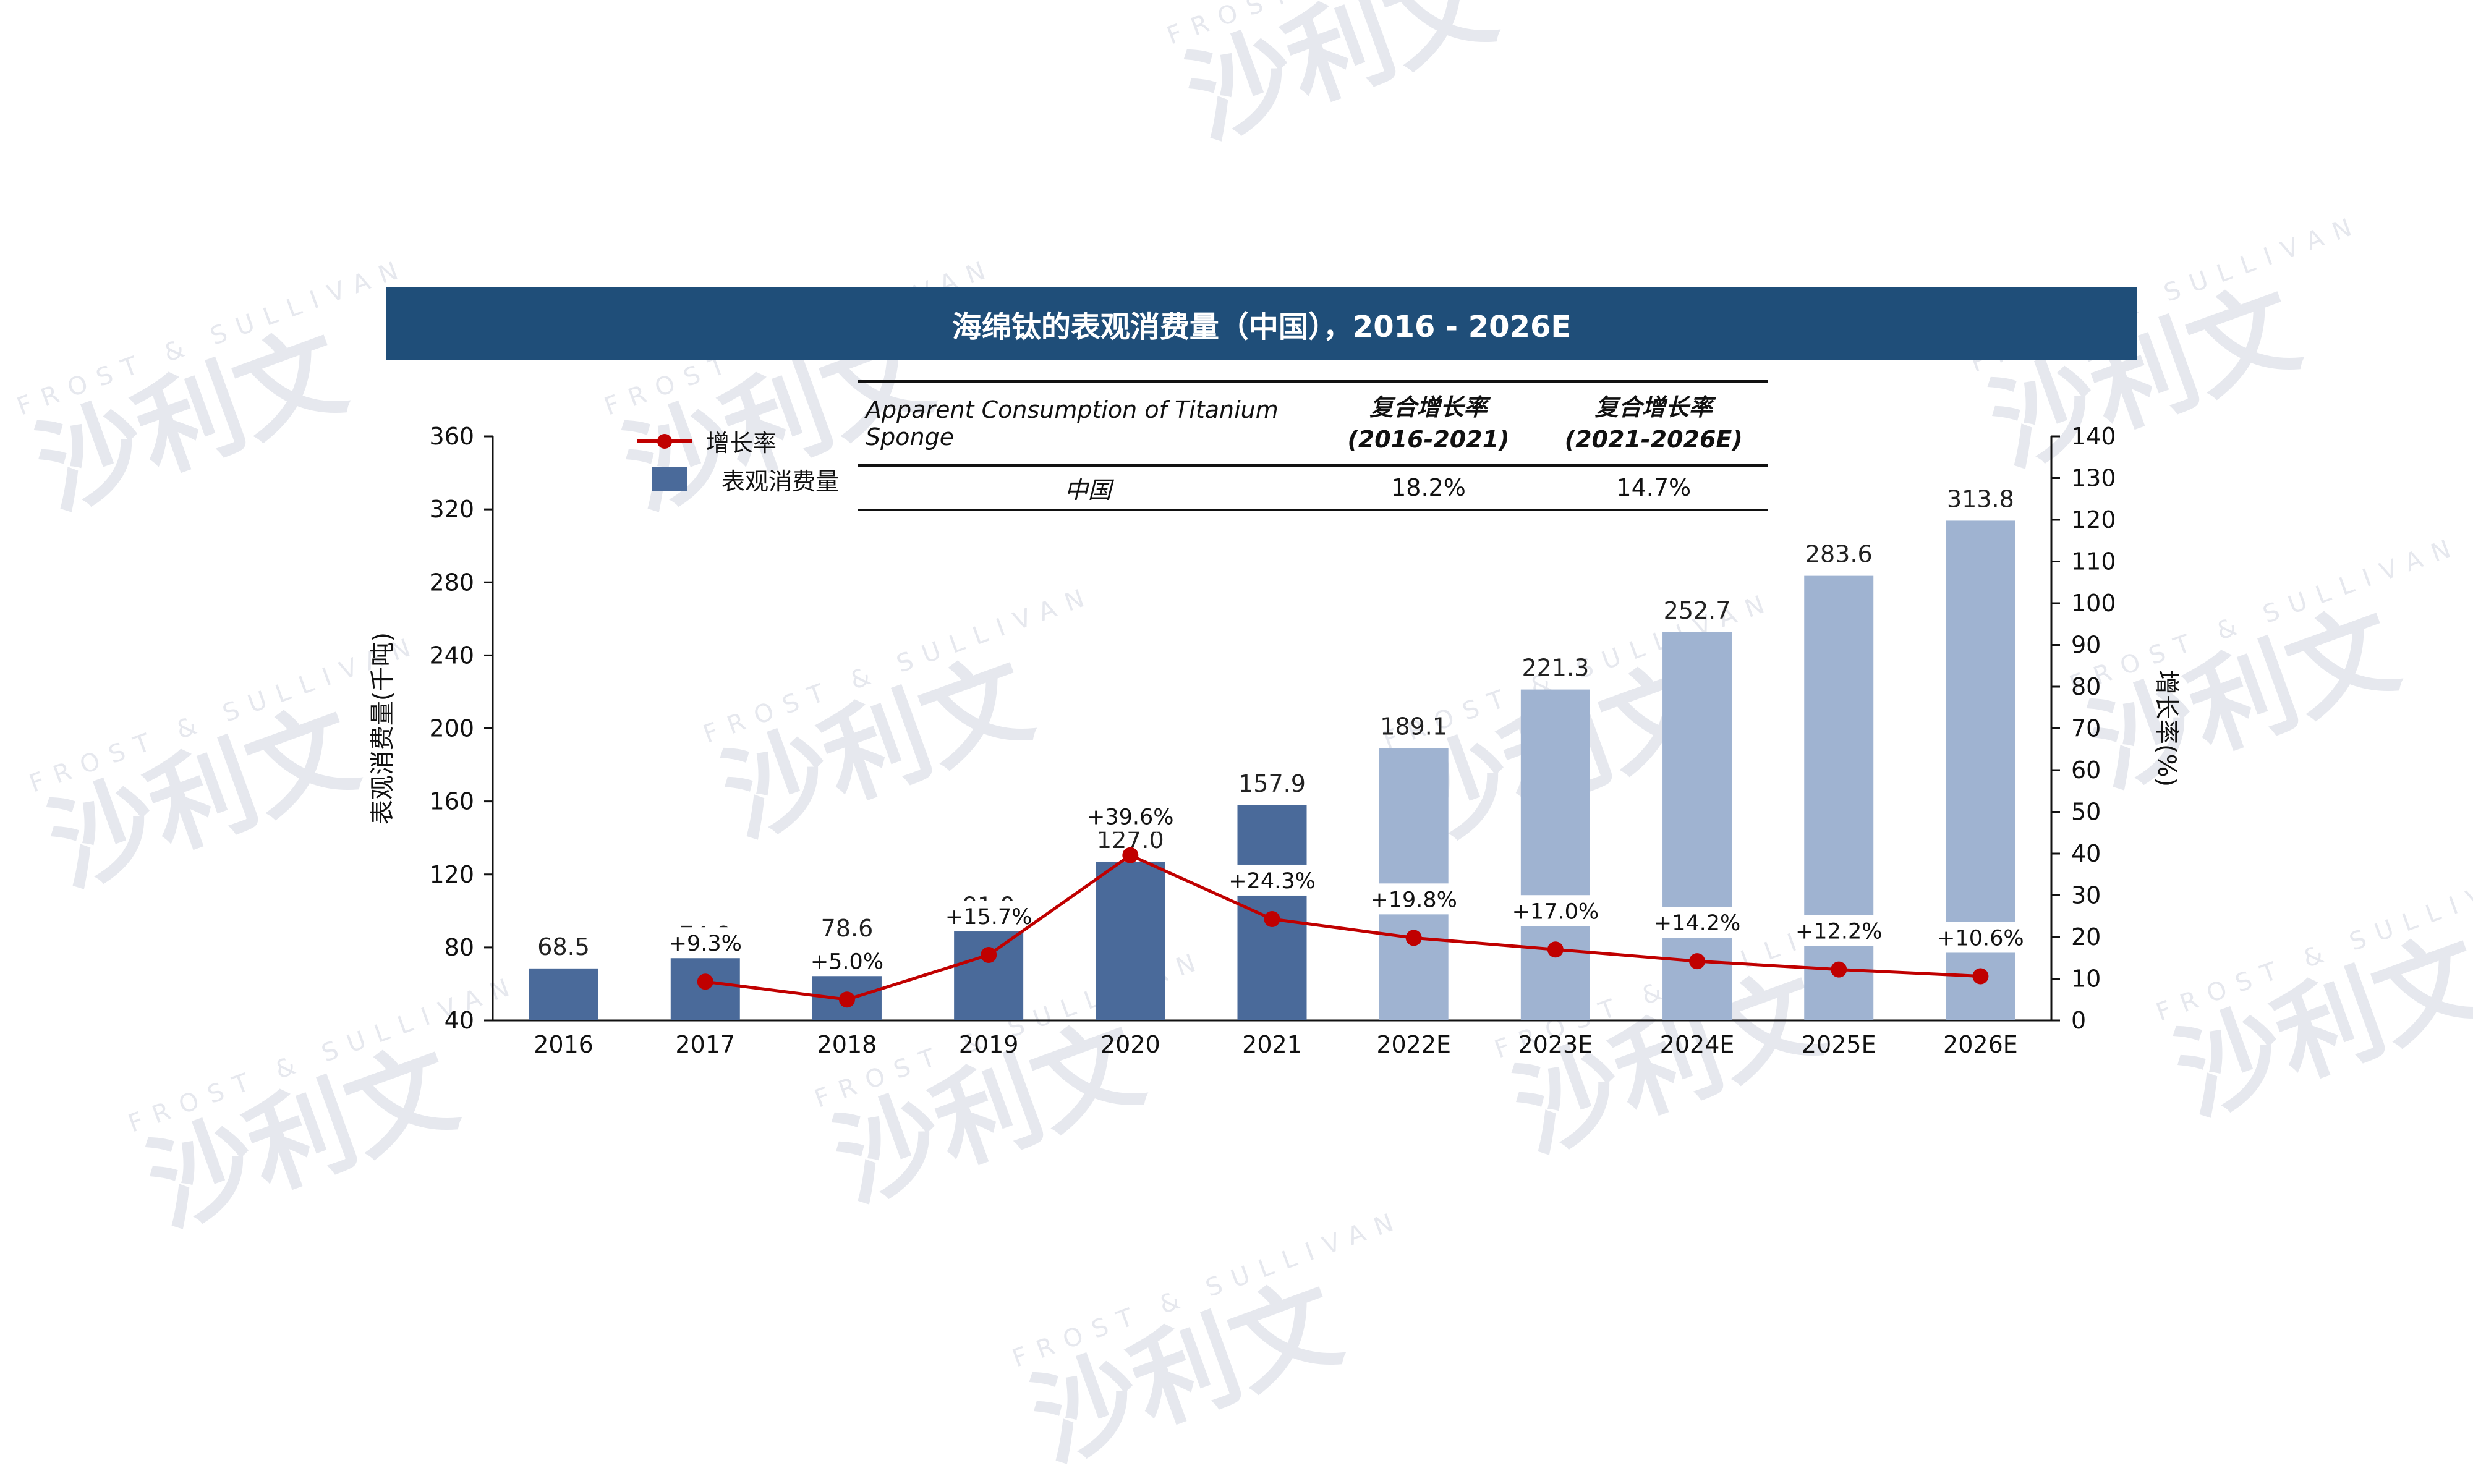 The width and height of the screenshot is (2473, 1484). What do you see at coordinates (459, 1020) in the screenshot?
I see `y-tick-label: 40` at bounding box center [459, 1020].